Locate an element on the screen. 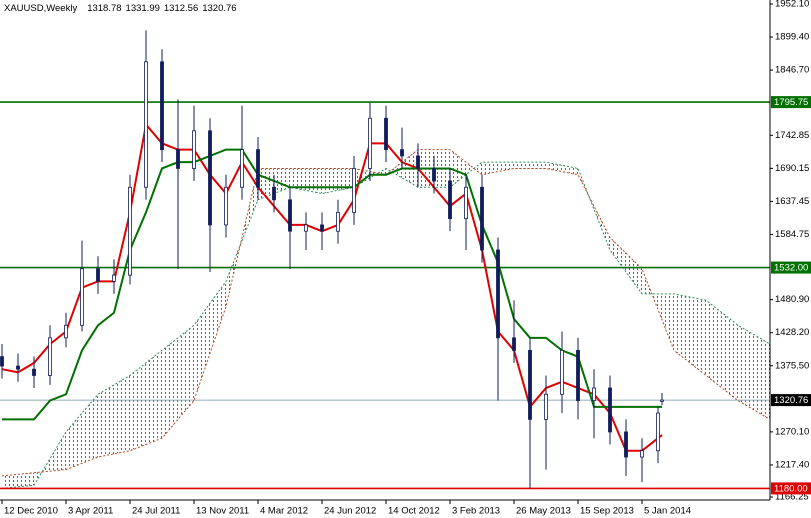 The height and width of the screenshot is (518, 811). open: 1318.78 is located at coordinates (104, 8).